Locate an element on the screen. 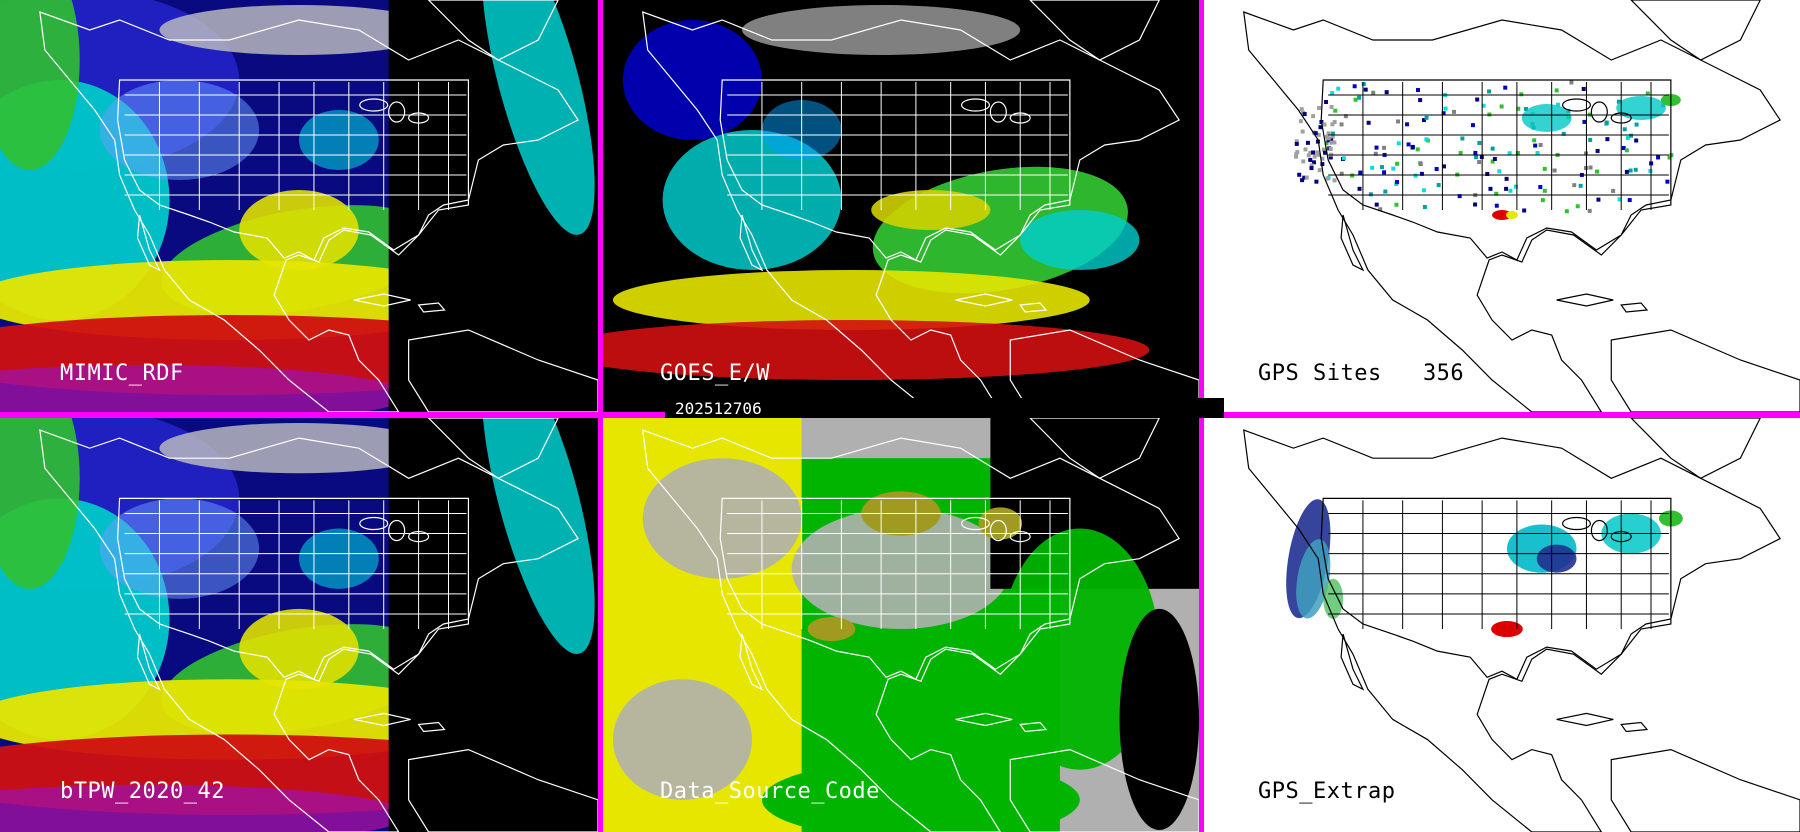 Image resolution: width=1800 pixels, height=832 pixels. panel-label-mimic-rdf: MIMIC_RDF is located at coordinates (122, 373).